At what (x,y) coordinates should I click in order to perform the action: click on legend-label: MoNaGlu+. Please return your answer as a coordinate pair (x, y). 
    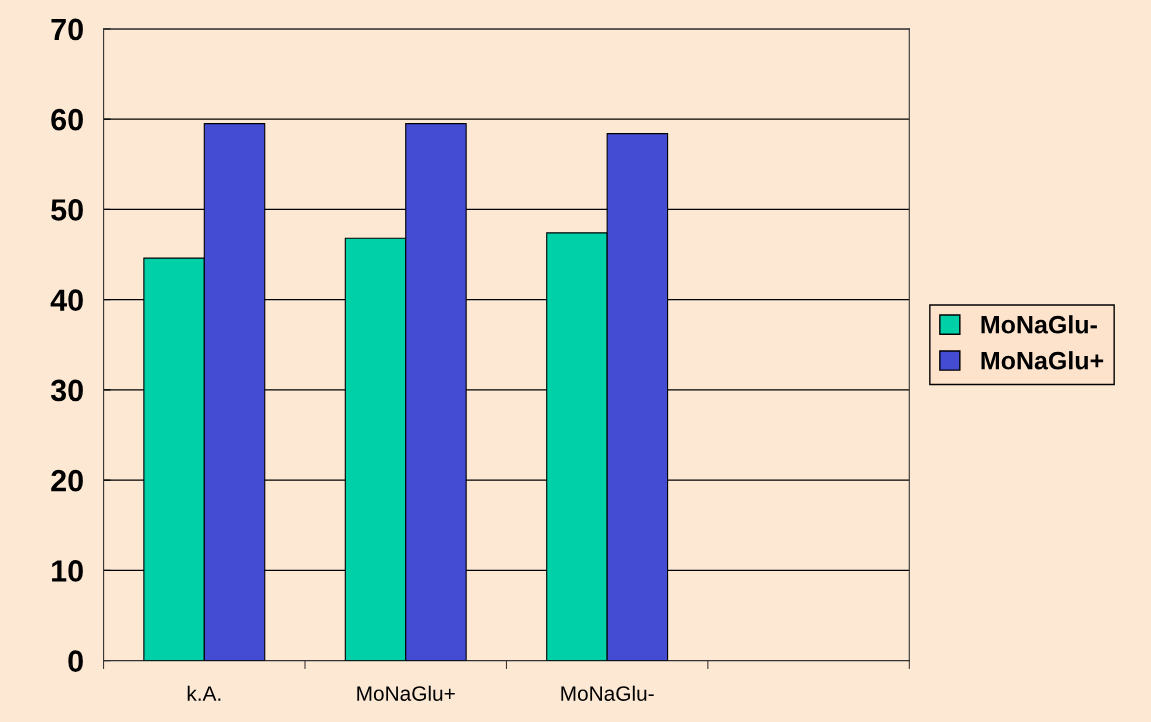
    Looking at the image, I should click on (1042, 360).